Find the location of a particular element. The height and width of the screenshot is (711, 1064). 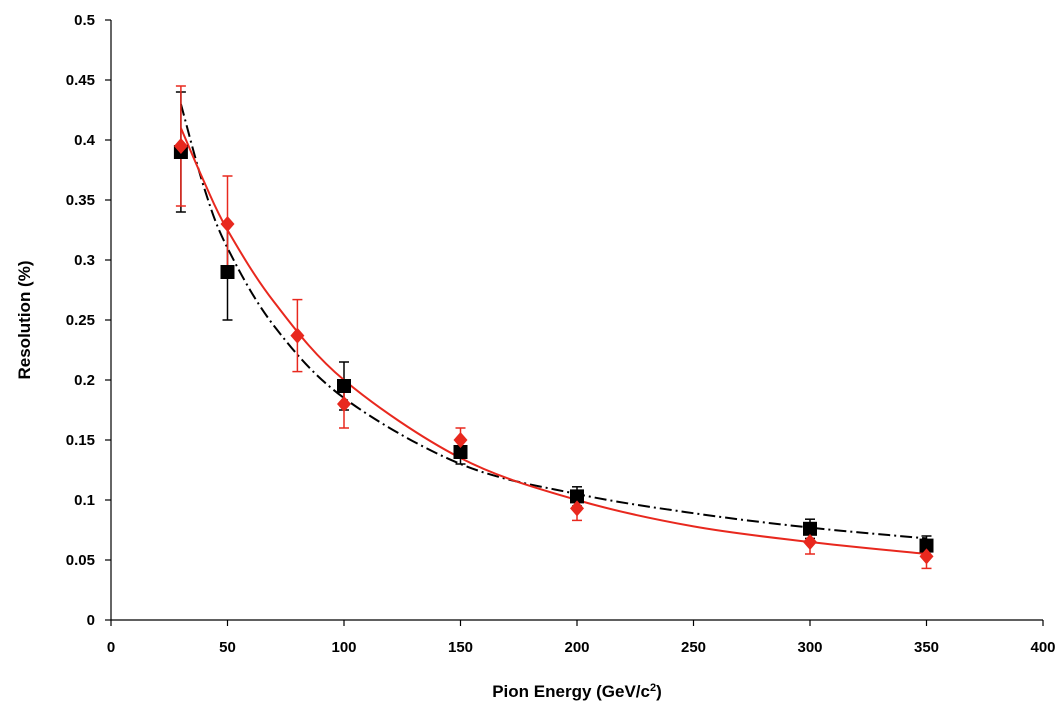

x-tick-label: 200 is located at coordinates (576, 647).